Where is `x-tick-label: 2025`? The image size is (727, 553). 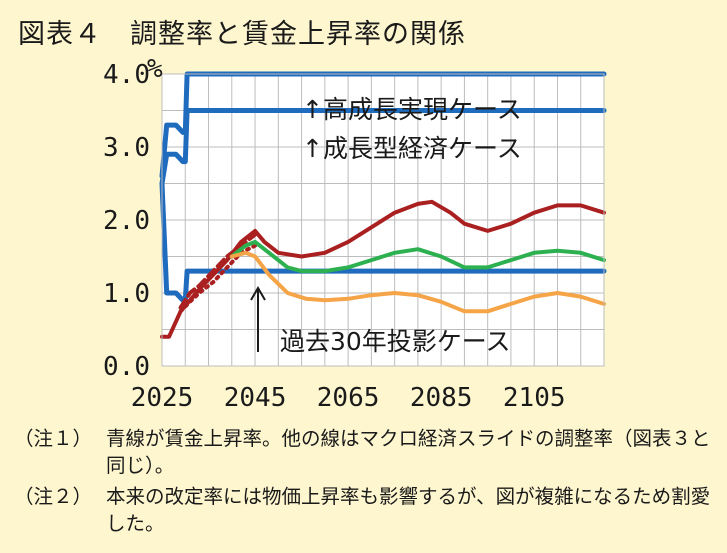 x-tick-label: 2025 is located at coordinates (162, 398).